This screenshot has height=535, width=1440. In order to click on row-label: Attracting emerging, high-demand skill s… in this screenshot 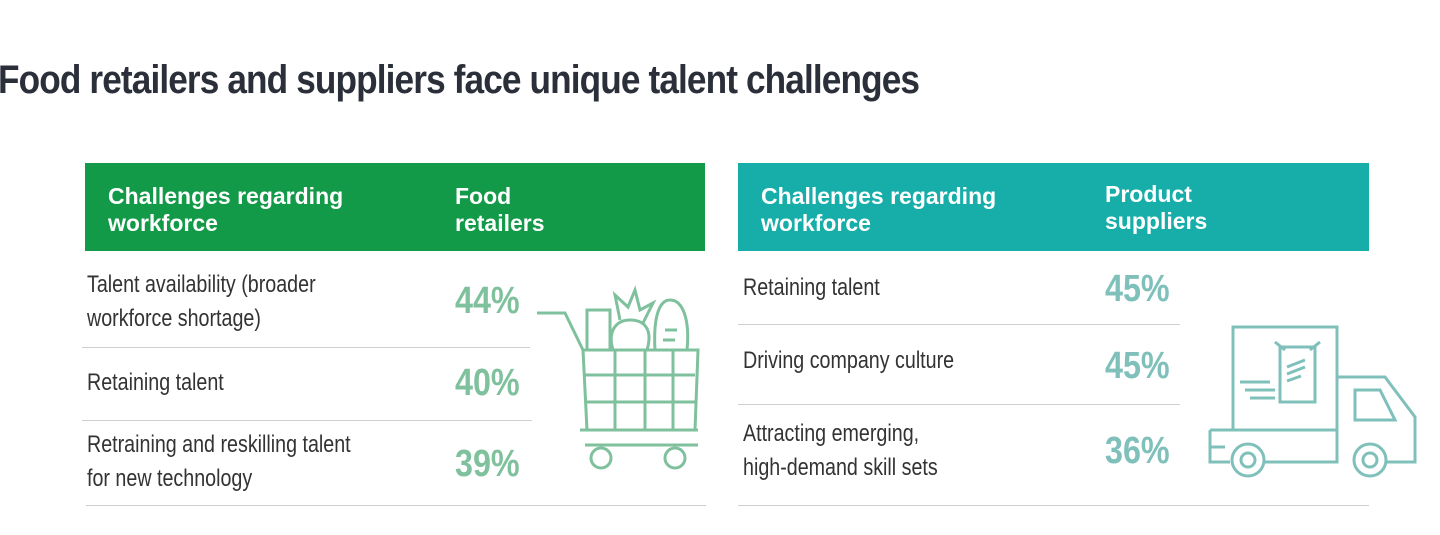, I will do `click(840, 450)`.